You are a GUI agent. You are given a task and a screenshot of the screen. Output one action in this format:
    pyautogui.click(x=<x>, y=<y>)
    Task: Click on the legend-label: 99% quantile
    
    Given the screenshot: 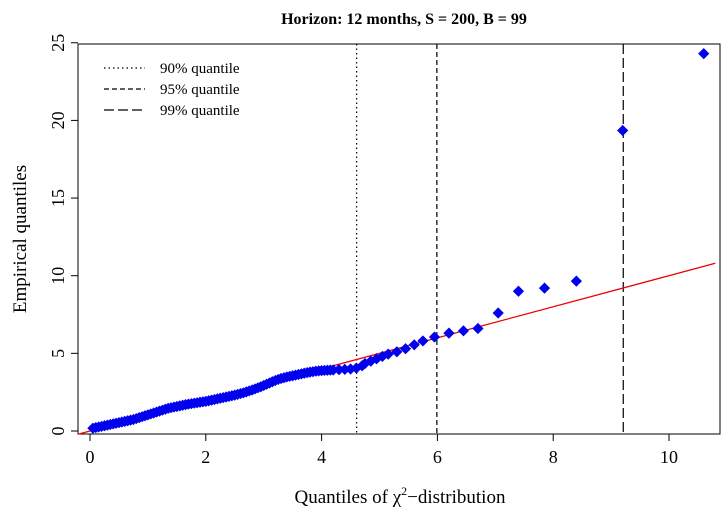 What is the action you would take?
    pyautogui.click(x=200, y=111)
    